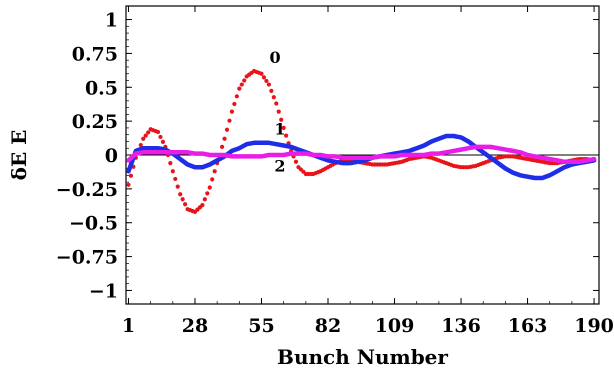 This screenshot has height=370, width=614. What do you see at coordinates (87, 258) in the screenshot?
I see `y-tick-label: −0.75` at bounding box center [87, 258].